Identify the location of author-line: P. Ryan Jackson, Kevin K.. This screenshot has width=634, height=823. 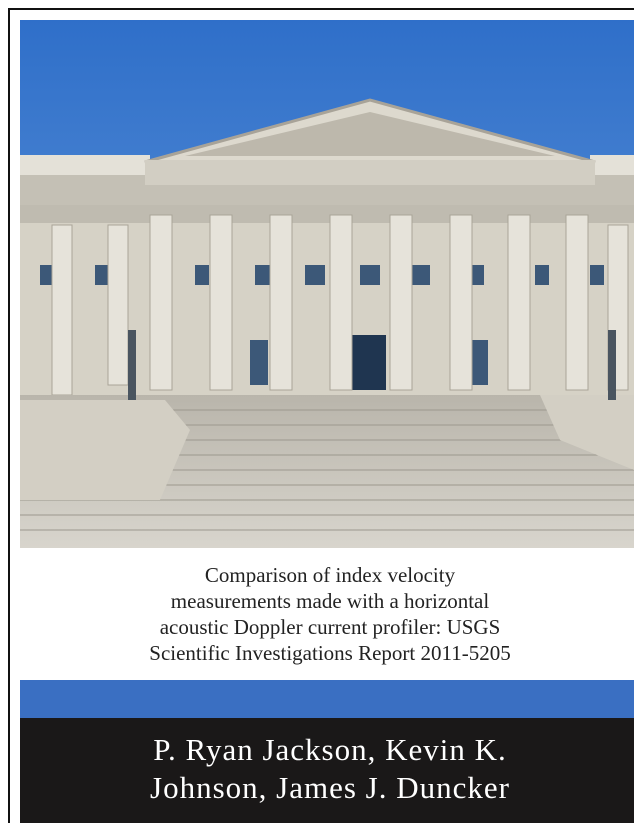
(330, 749).